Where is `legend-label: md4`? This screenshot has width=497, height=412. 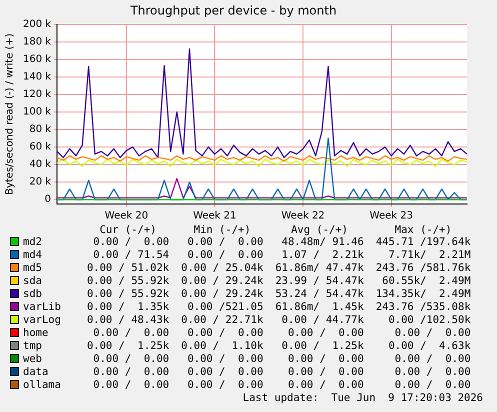
legend-label: md4 is located at coordinates (32, 255).